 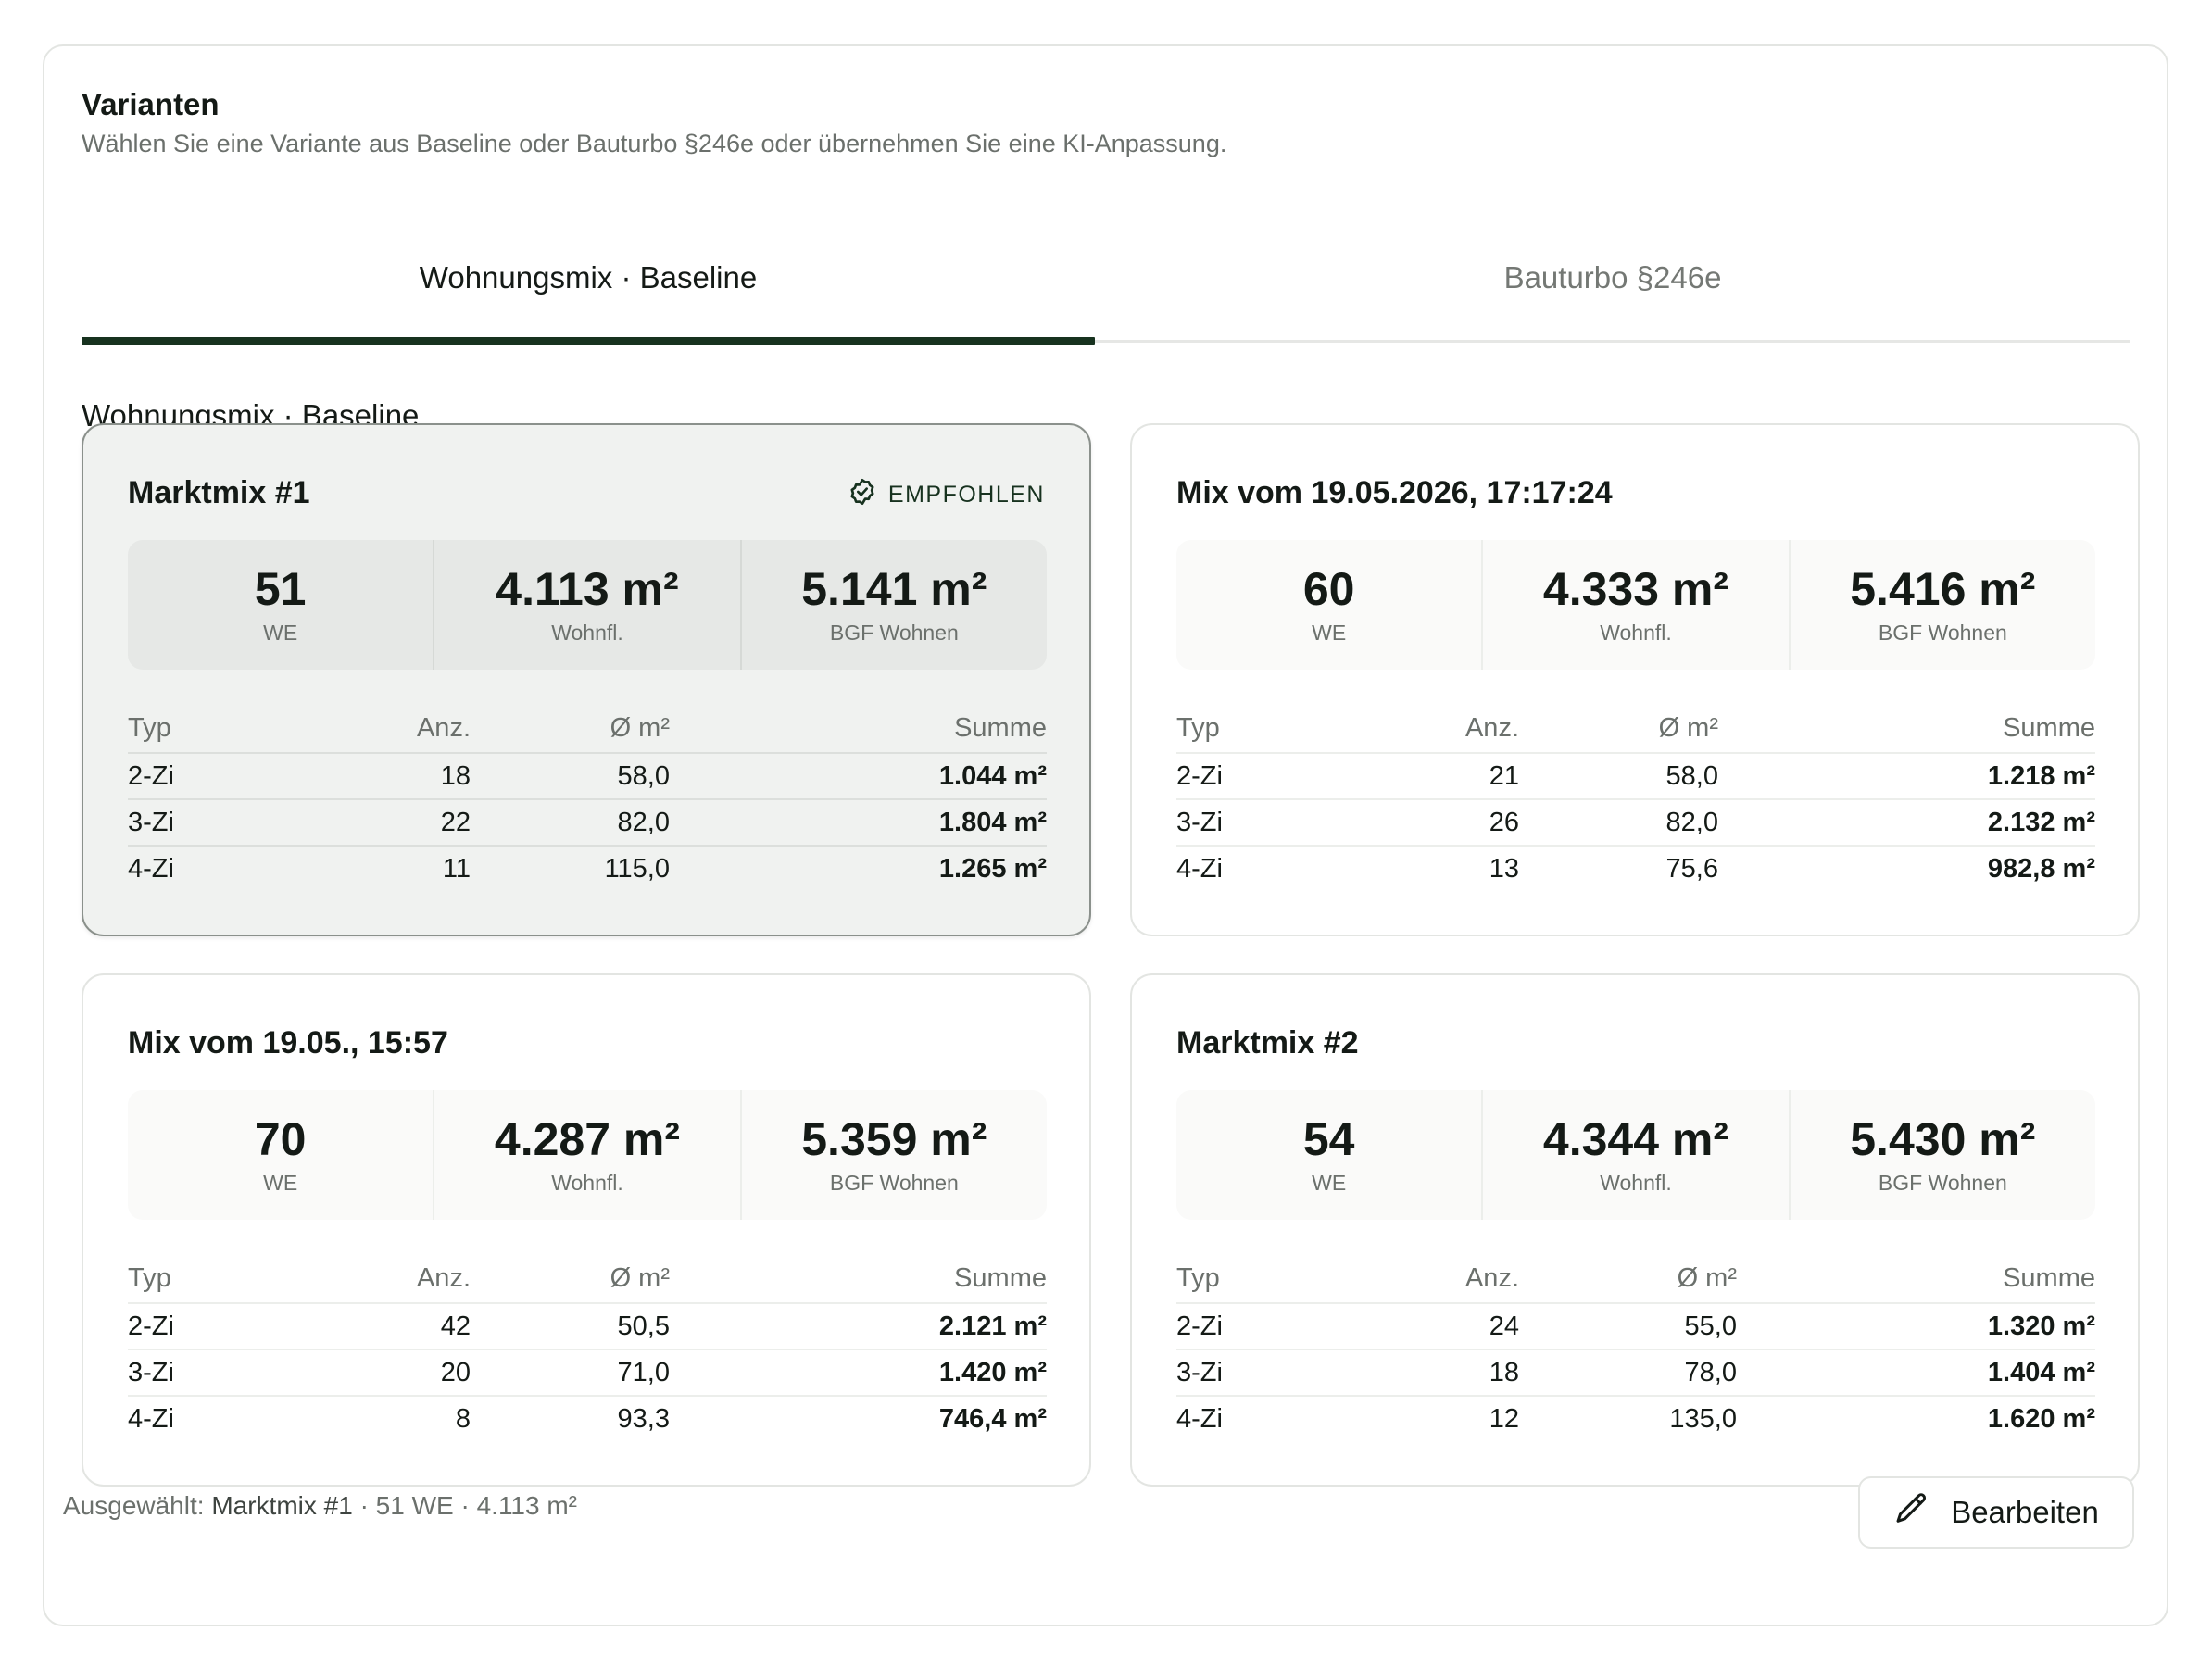 What do you see at coordinates (1001, 728) in the screenshot?
I see `col-header-sum: Summe` at bounding box center [1001, 728].